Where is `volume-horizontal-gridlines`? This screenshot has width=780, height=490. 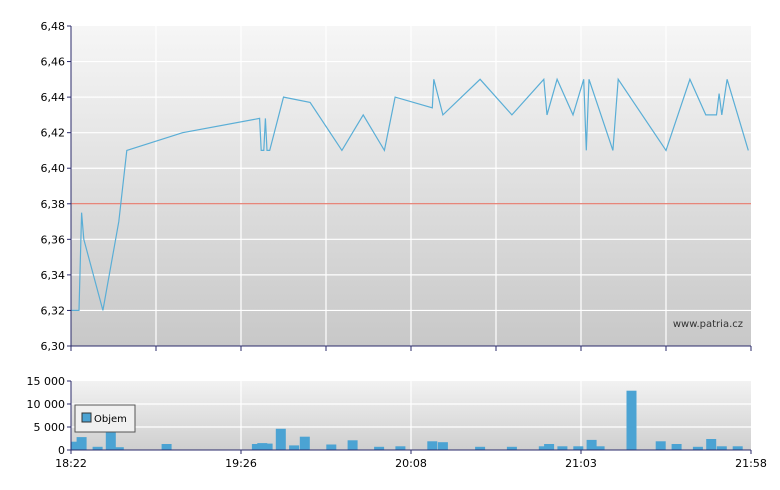
volume-horizontal-gridlines is located at coordinates (411, 415).